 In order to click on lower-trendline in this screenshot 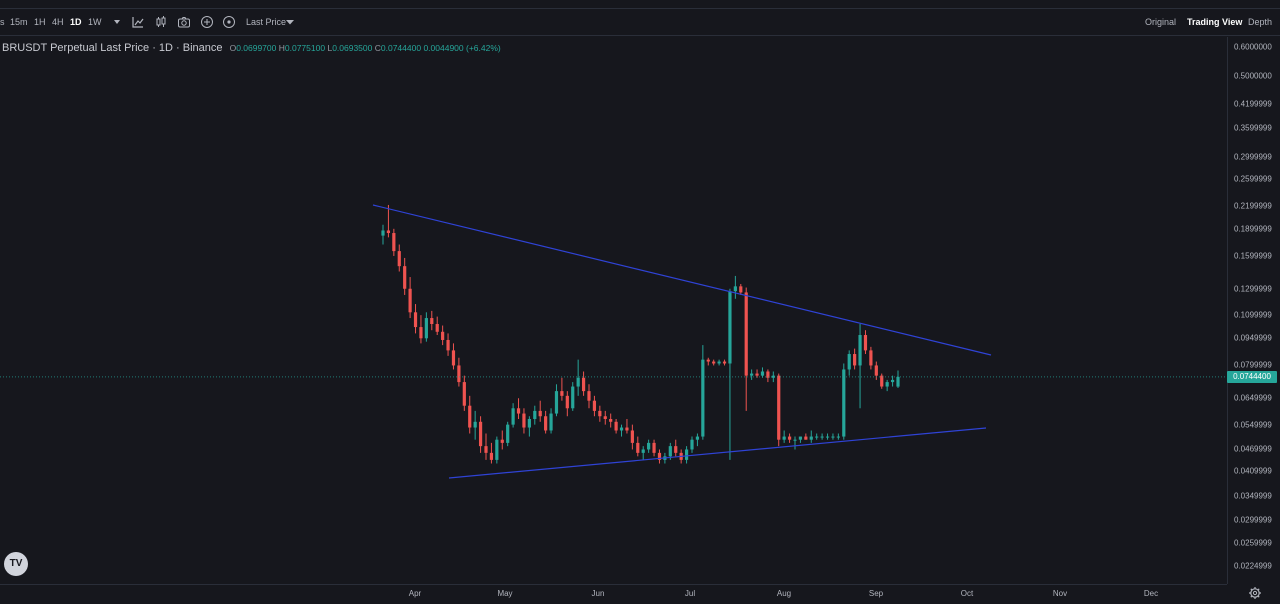, I will do `click(717, 453)`.